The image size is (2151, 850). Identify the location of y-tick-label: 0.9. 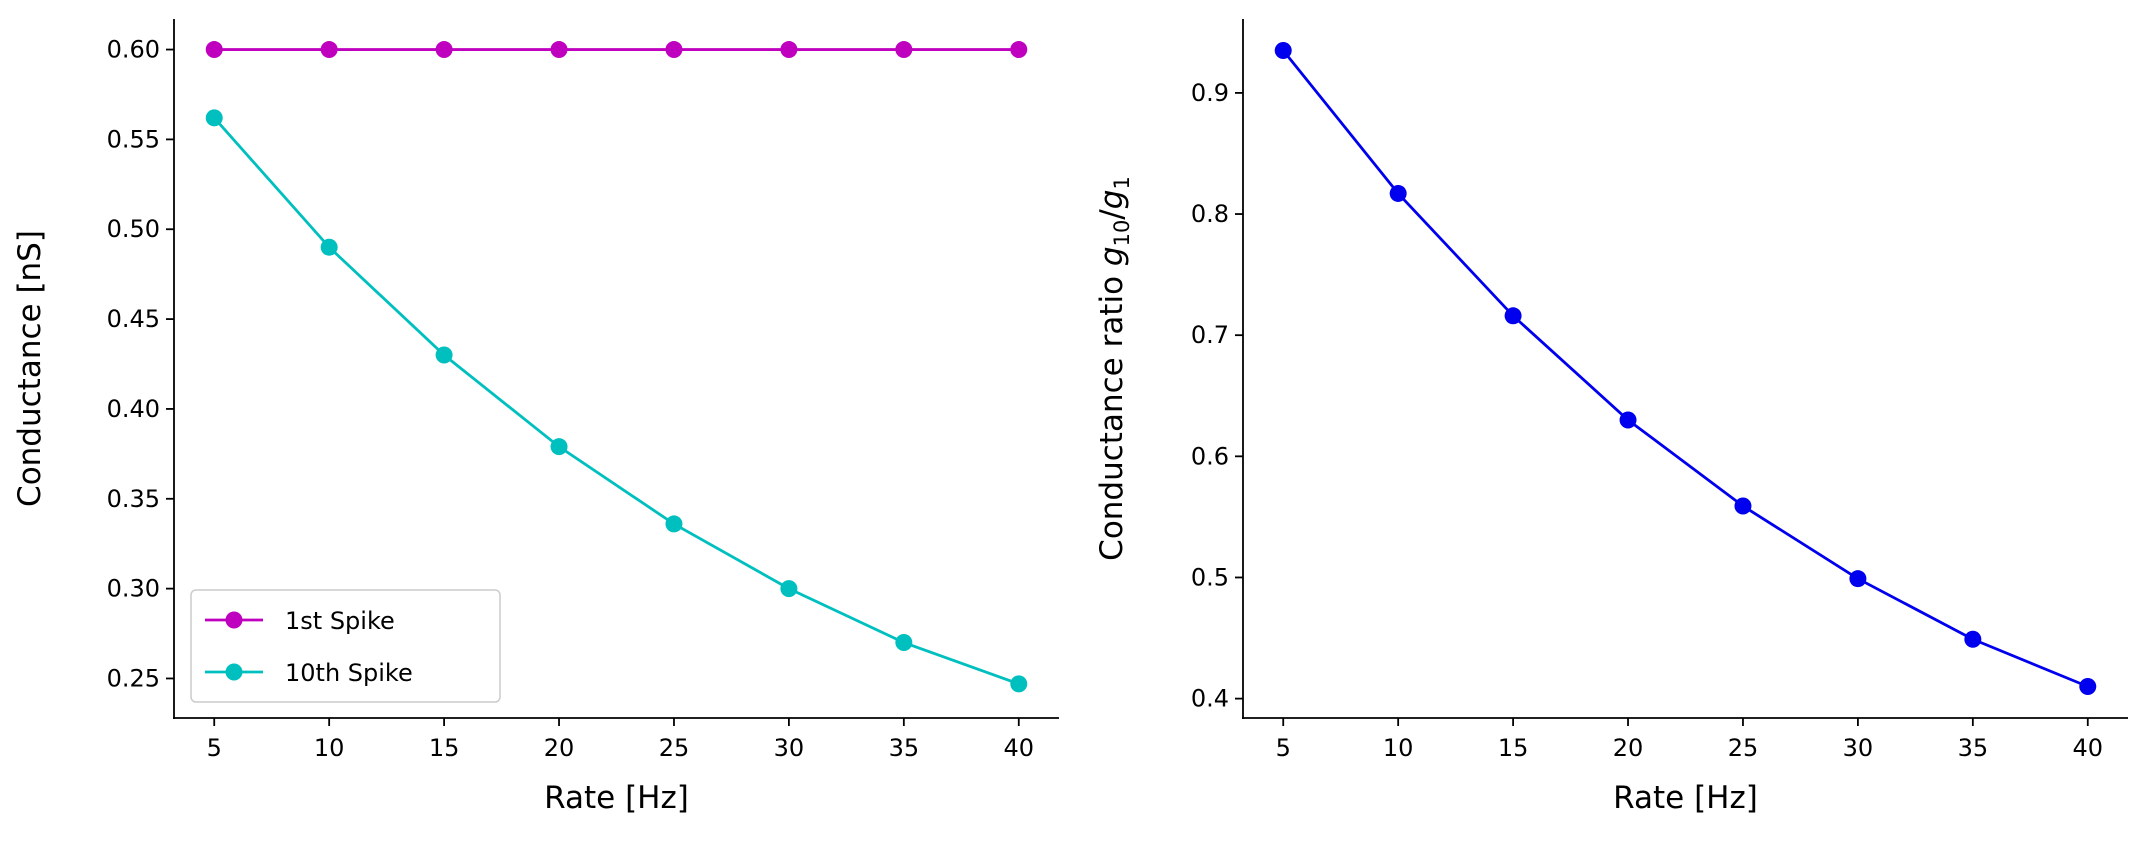
(1210, 93).